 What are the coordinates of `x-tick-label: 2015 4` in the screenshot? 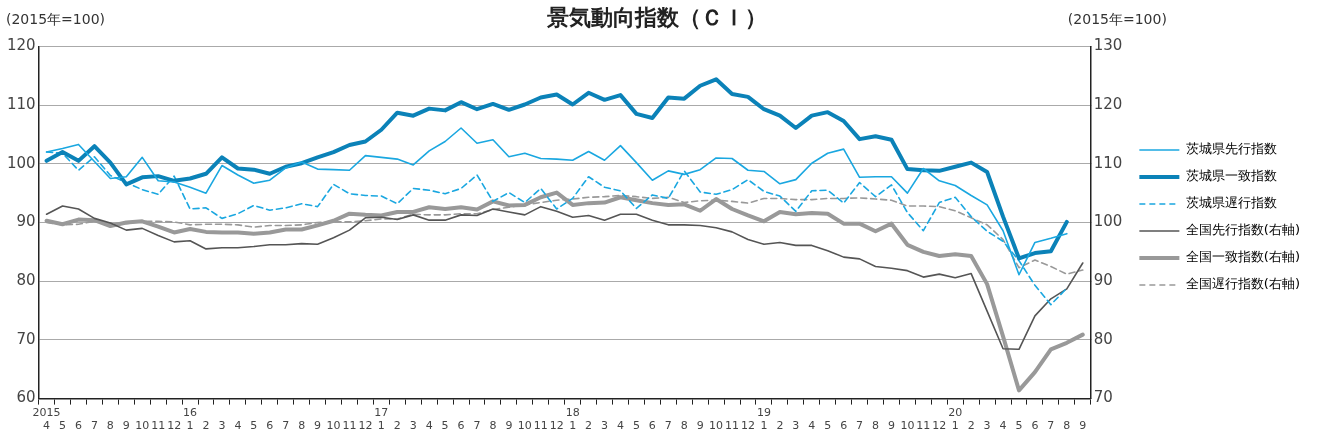 It's located at (46, 419).